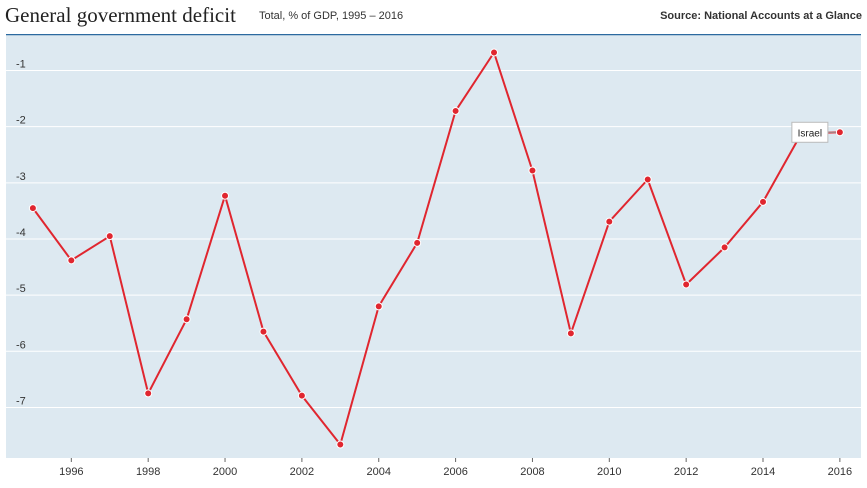 This screenshot has height=488, width=867. What do you see at coordinates (761, 16) in the screenshot?
I see `chart-source: Source: National Accounts at a Glance` at bounding box center [761, 16].